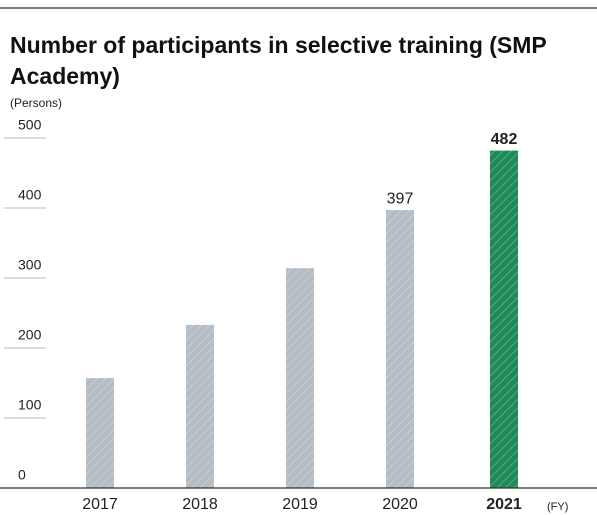  What do you see at coordinates (30, 405) in the screenshot?
I see `y-tick-label: 100` at bounding box center [30, 405].